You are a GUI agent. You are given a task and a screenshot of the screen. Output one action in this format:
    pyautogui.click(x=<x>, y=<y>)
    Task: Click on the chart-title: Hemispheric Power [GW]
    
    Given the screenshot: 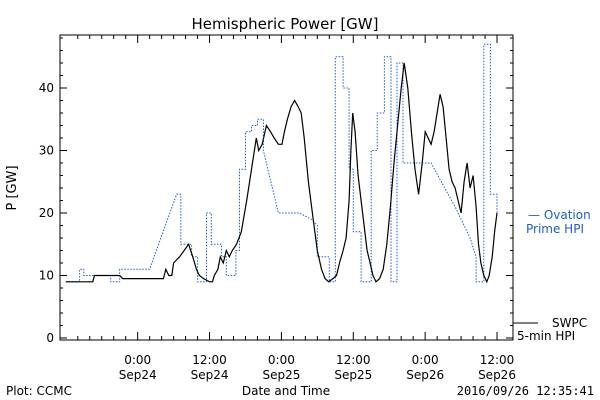 What is the action you would take?
    pyautogui.click(x=285, y=24)
    